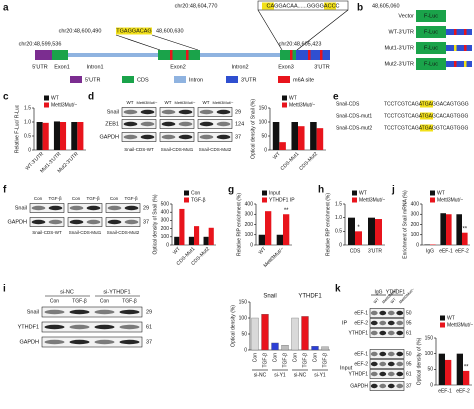  What do you see at coordinates (286, 67) in the screenshot?
I see `label: Exon3` at bounding box center [286, 67].